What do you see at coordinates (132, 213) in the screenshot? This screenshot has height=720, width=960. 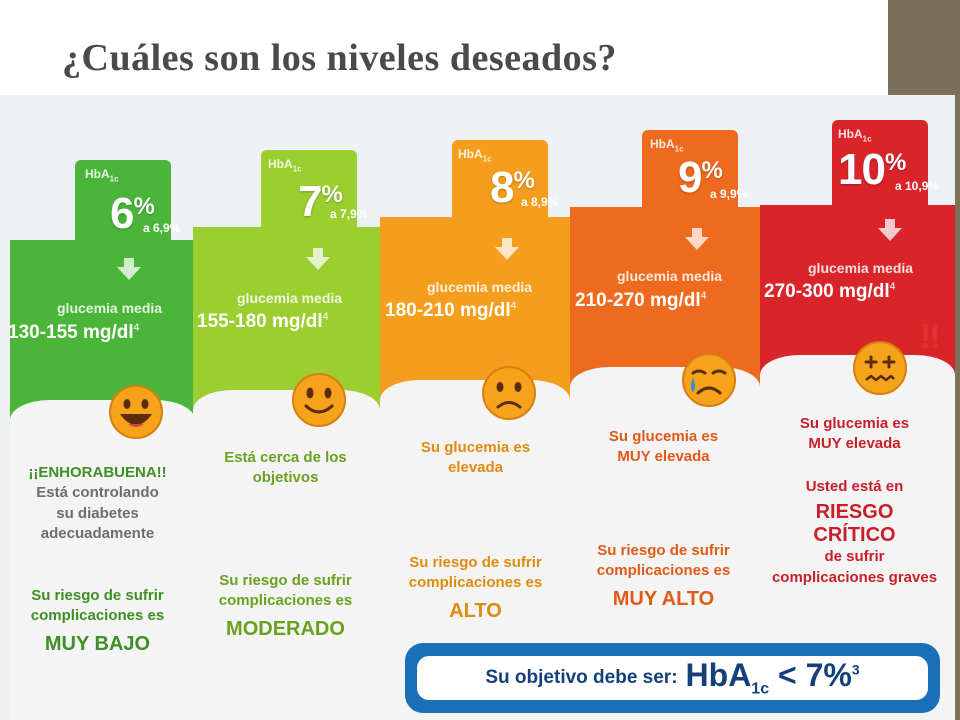 I see `hba1c-value: 6%` at bounding box center [132, 213].